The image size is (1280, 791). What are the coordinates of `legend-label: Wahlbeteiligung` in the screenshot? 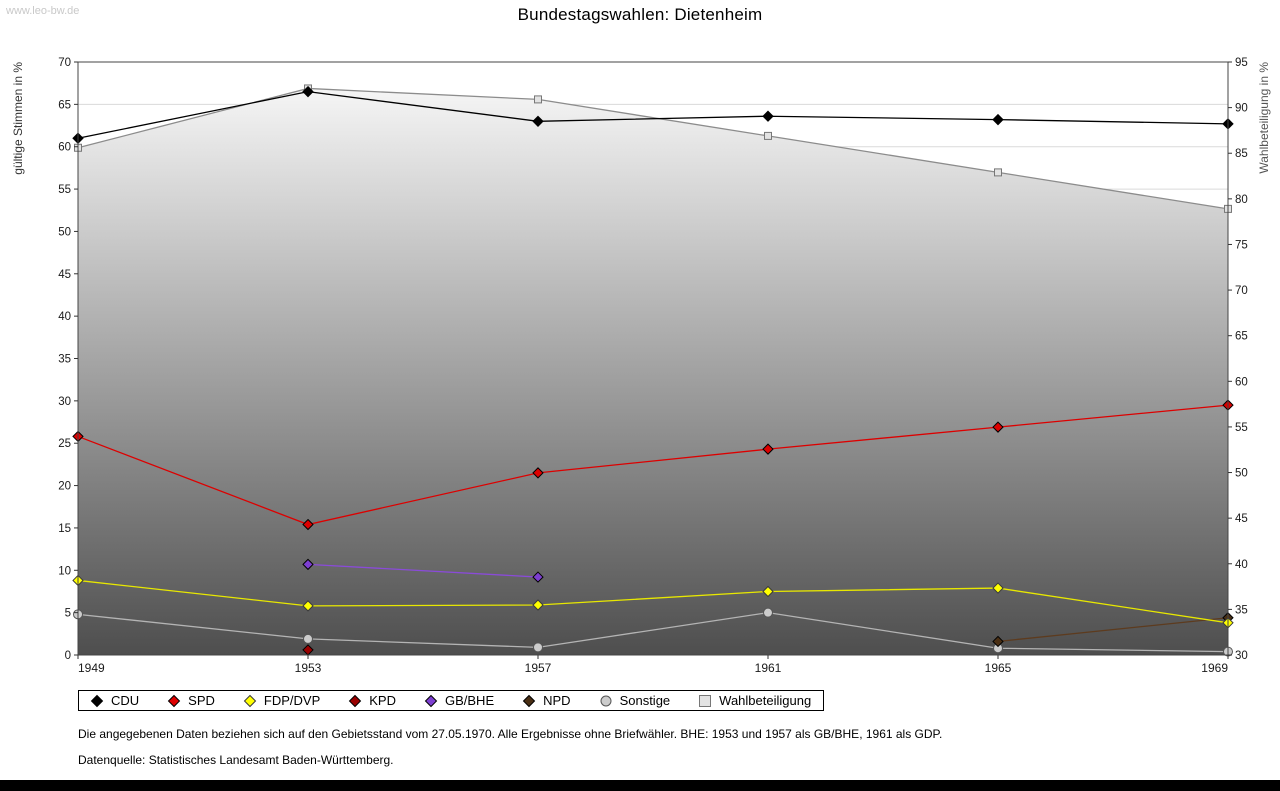 It's located at (765, 700).